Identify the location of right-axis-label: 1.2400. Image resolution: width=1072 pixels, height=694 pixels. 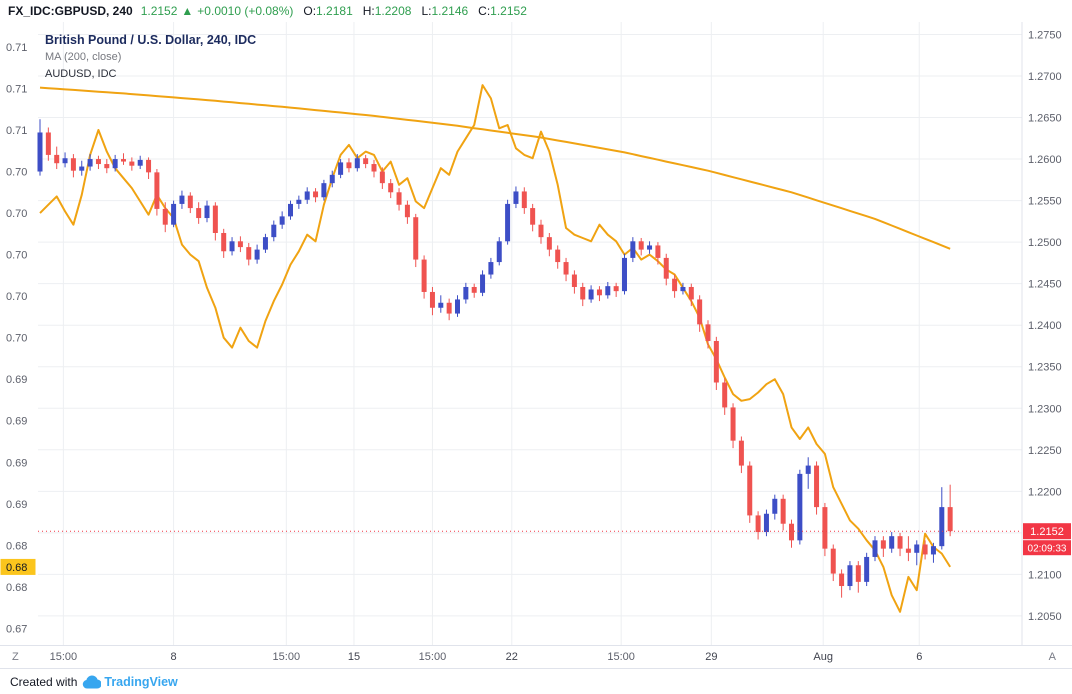
(1045, 326).